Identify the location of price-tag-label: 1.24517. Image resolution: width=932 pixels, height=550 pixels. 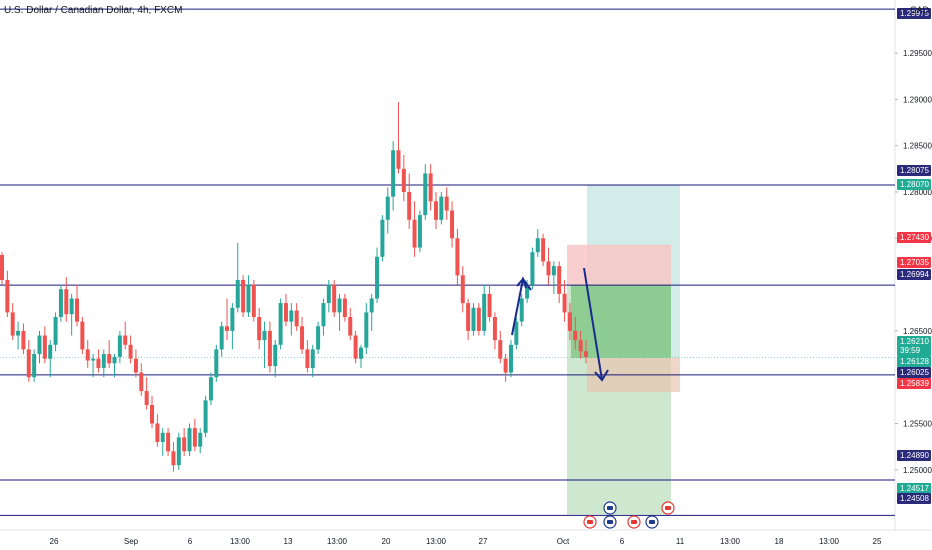
(914, 488).